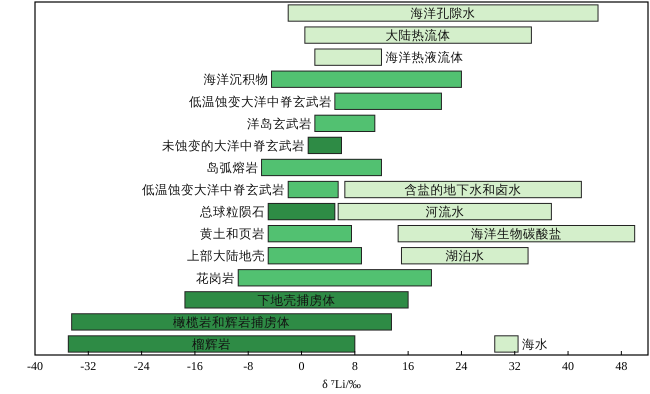 This screenshot has width=650, height=394. Describe the element at coordinates (516, 234) in the screenshot. I see `data-label: 海洋生物碳酸盐` at that location.